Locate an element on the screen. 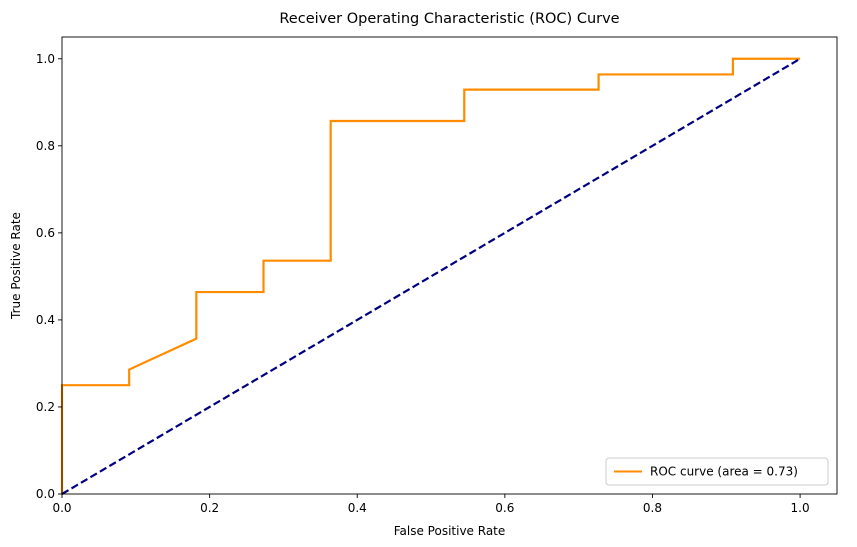 The height and width of the screenshot is (547, 857). y-tick-label: 0.4 is located at coordinates (45, 320).